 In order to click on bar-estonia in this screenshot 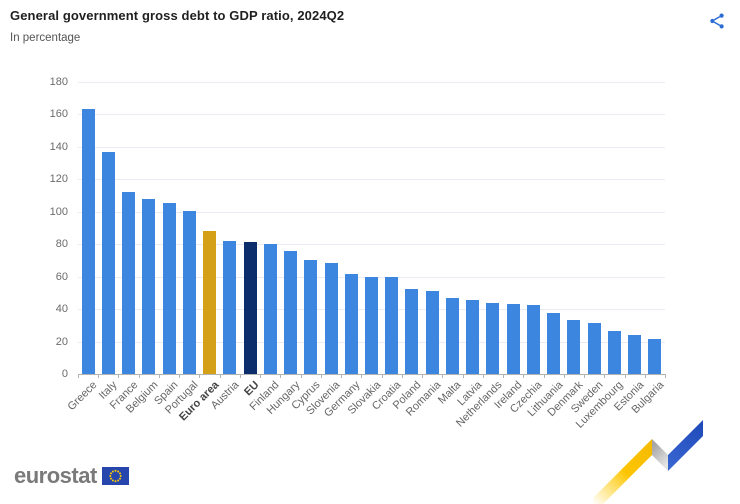, I will do `click(635, 354)`.